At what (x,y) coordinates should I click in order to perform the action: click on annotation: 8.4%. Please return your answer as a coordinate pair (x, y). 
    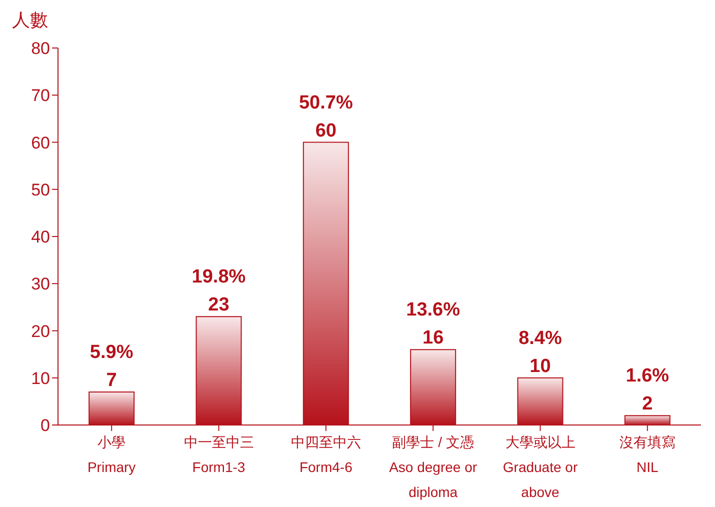
    Looking at the image, I should click on (540, 338).